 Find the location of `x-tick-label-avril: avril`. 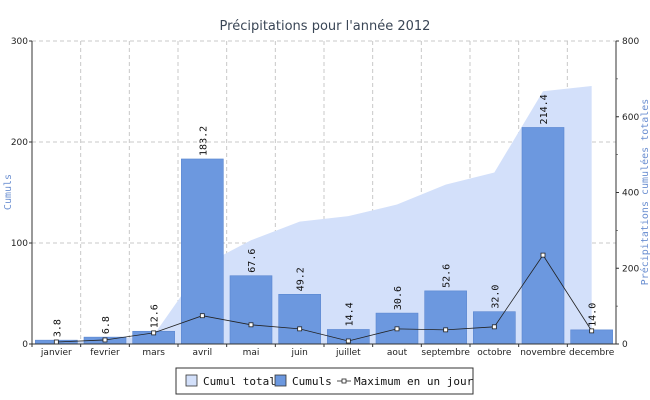

x-tick-label-avril: avril is located at coordinates (203, 353).